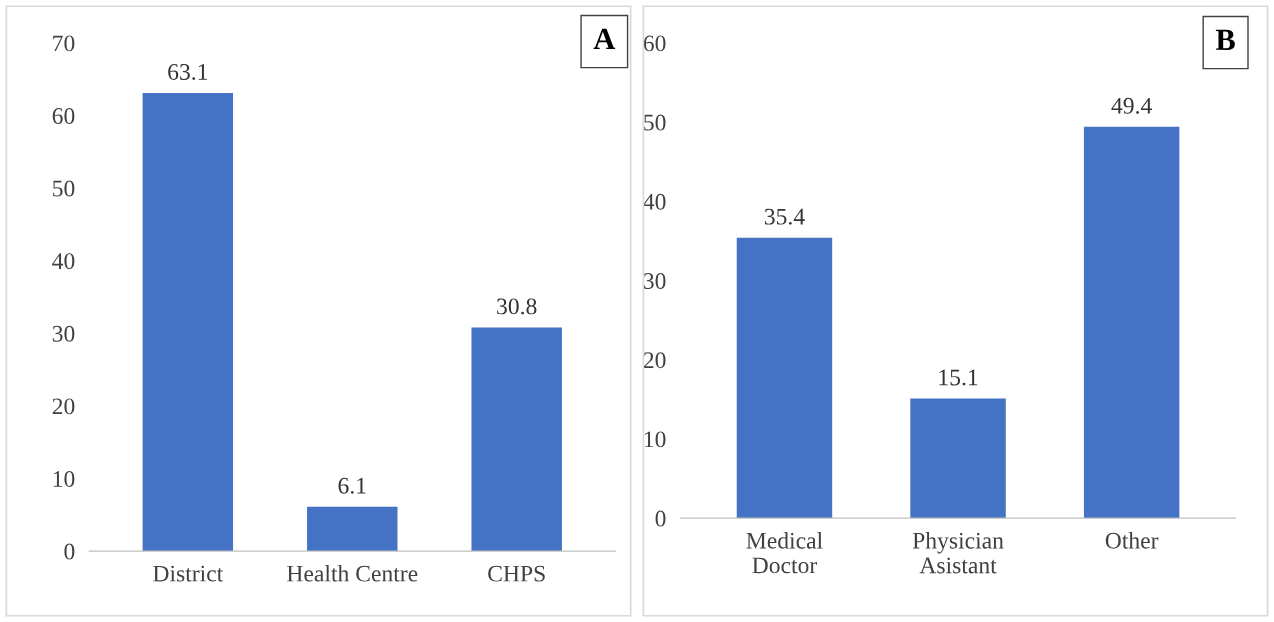 This screenshot has width=1274, height=622. What do you see at coordinates (188, 573) in the screenshot?
I see `x-tick-label: District` at bounding box center [188, 573].